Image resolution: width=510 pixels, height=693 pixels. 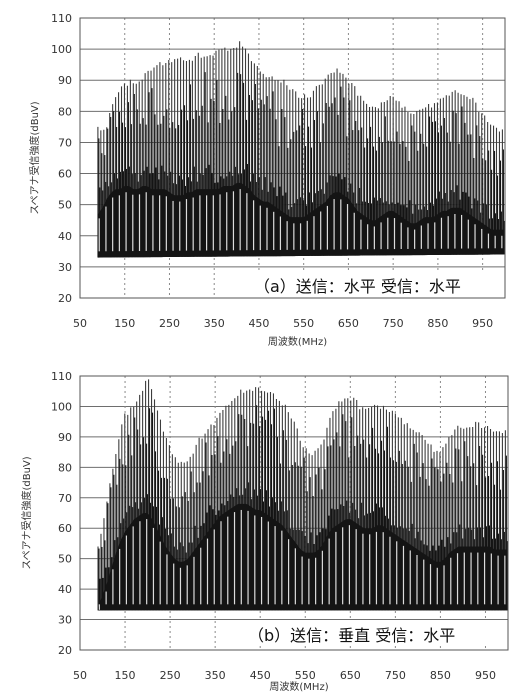 What do you see at coordinates (357, 286) in the screenshot?
I see `chart-title: （a）送信：水平 受信：水平` at bounding box center [357, 286].